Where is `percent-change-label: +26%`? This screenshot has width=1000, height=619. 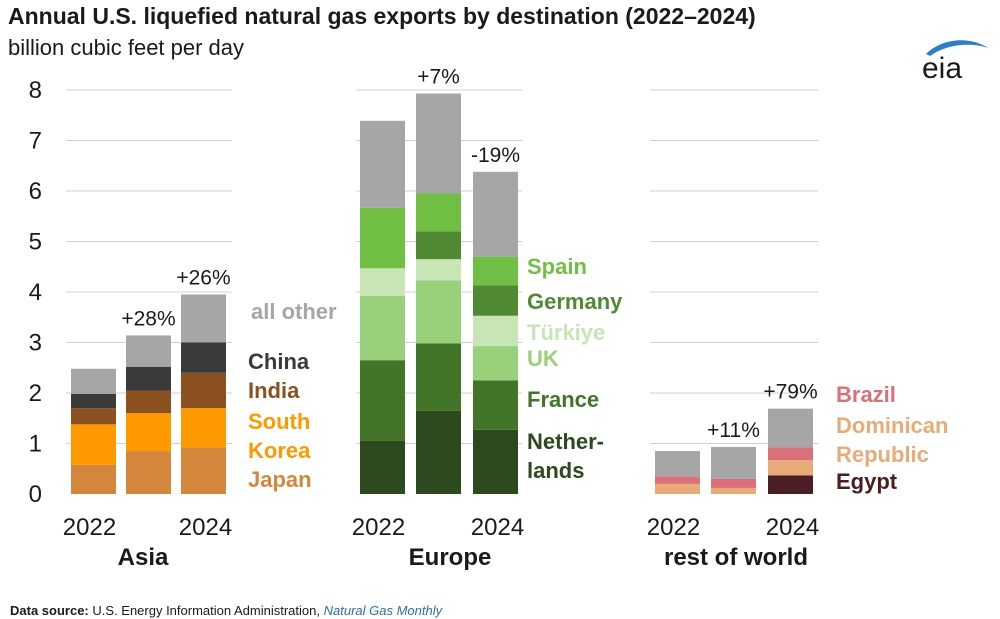
percent-change-label: +26% is located at coordinates (203, 278).